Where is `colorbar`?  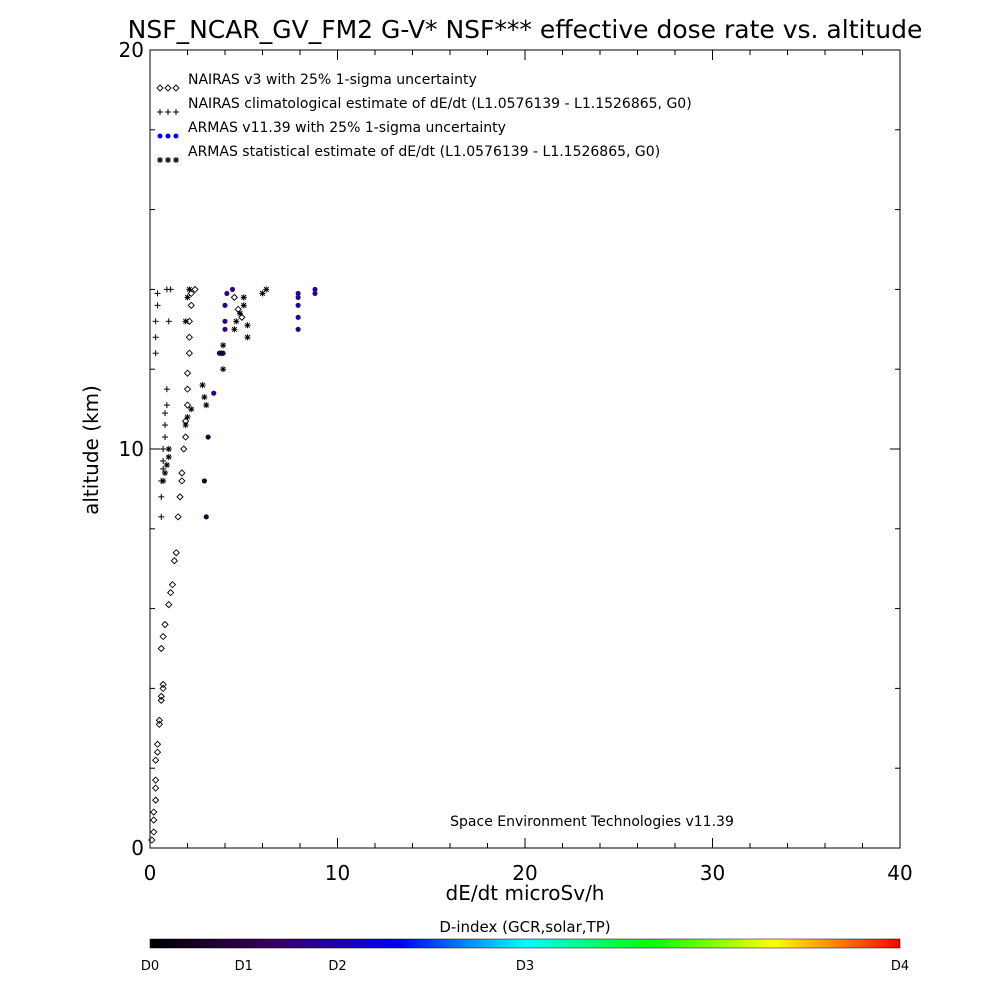
colorbar is located at coordinates (525, 943).